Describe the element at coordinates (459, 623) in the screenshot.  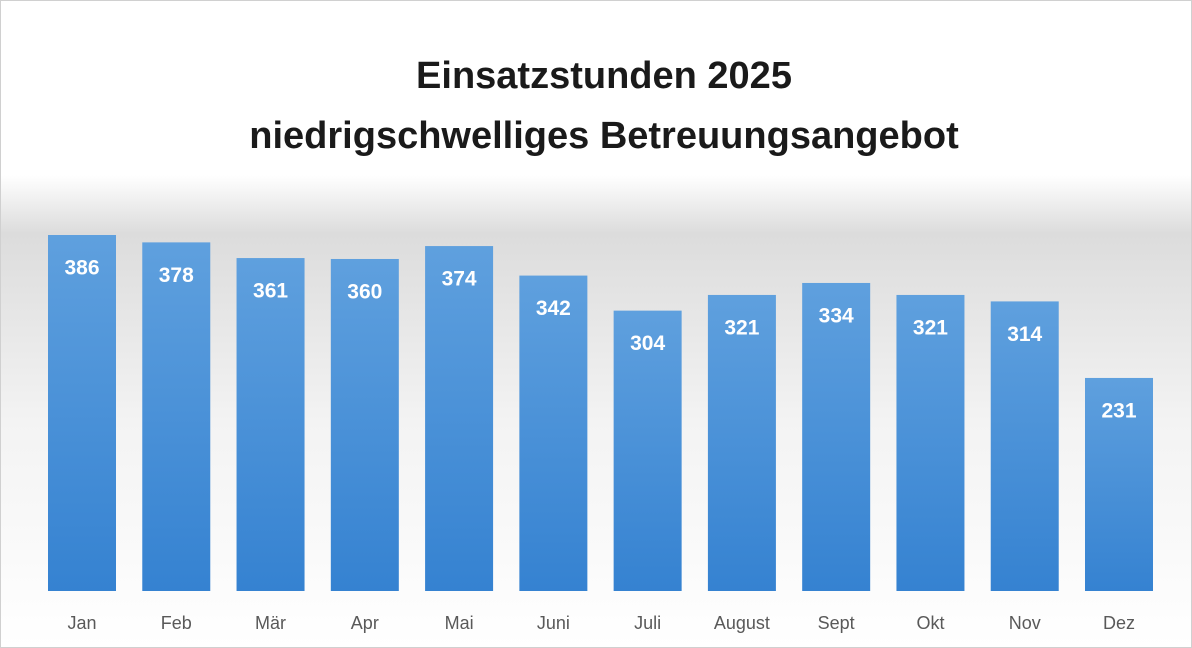
I see `x-tick-label: Mai` at that location.